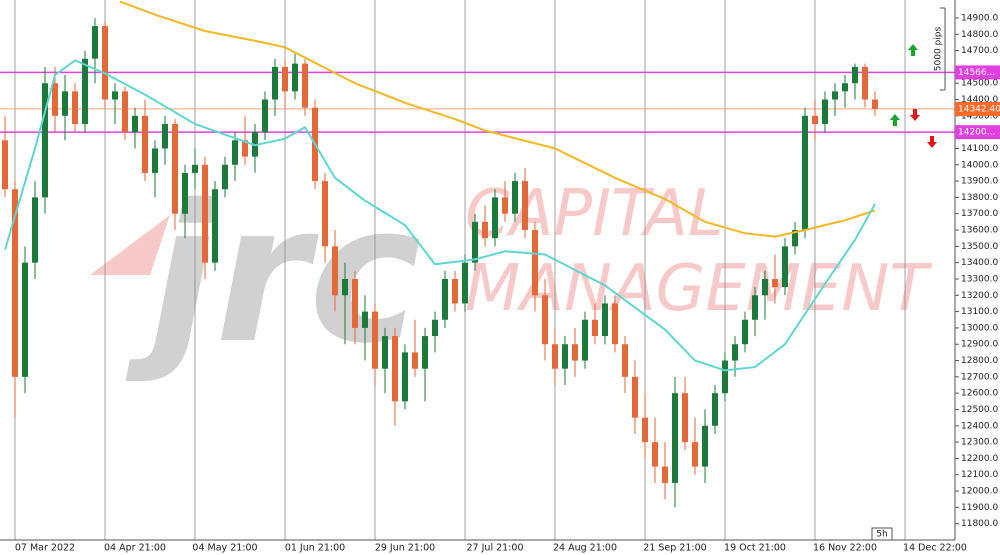  Describe the element at coordinates (674, 548) in the screenshot. I see `x-tick-label: 21 Sep 21:00` at that location.